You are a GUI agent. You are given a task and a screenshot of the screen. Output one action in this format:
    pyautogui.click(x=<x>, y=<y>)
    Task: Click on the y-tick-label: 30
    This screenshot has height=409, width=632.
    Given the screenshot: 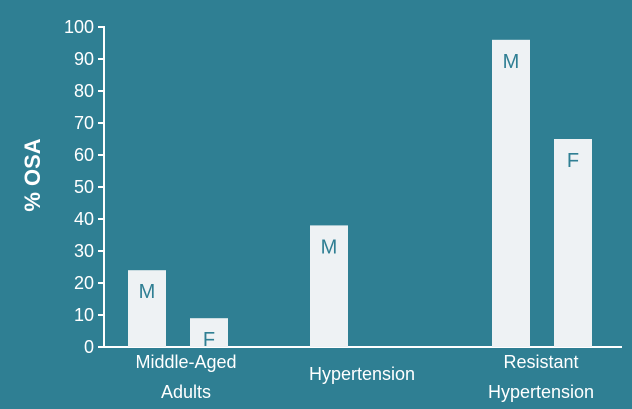 What is the action you would take?
    pyautogui.click(x=84, y=251)
    